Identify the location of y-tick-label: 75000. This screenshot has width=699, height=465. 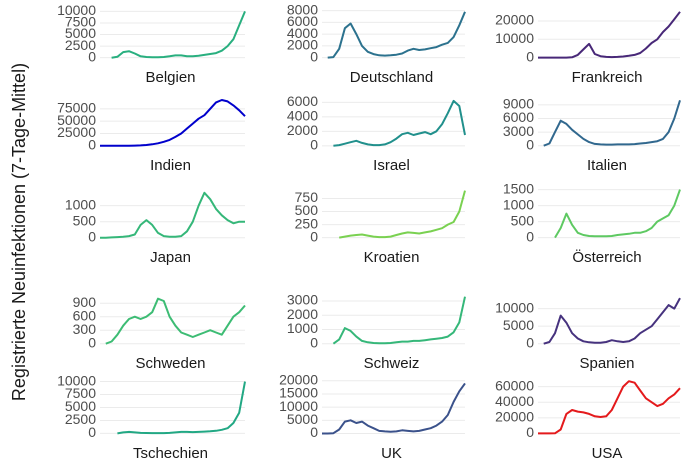
(76, 108).